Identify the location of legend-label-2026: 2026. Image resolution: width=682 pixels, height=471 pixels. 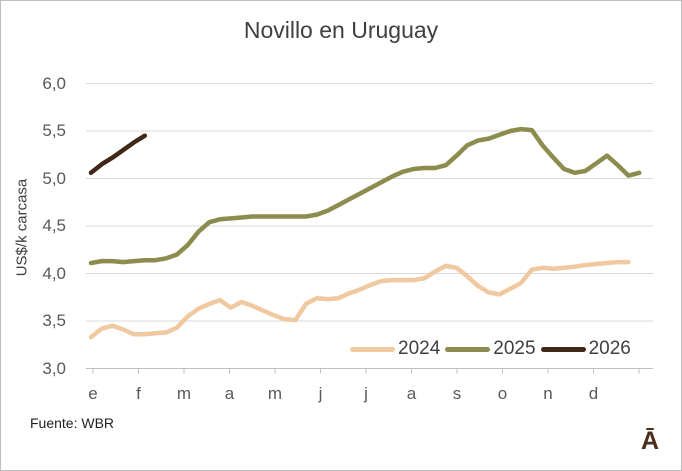
(609, 348).